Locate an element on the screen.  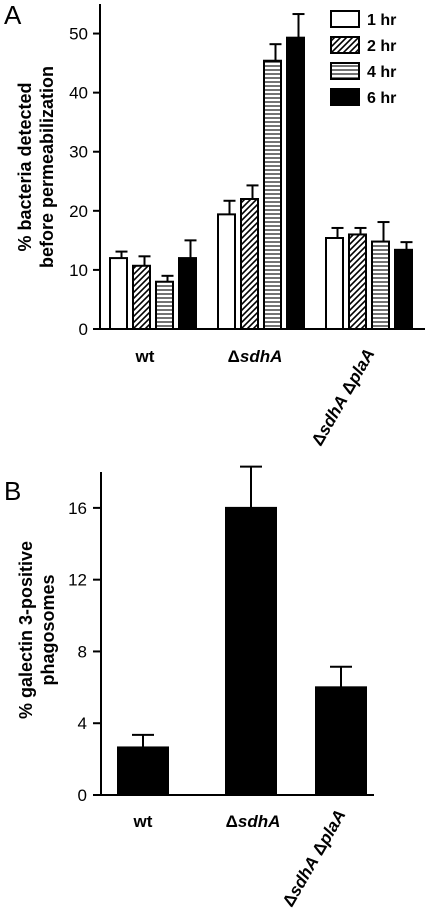
panel-a-category-label-part-0: Δ is located at coordinates (234, 356).